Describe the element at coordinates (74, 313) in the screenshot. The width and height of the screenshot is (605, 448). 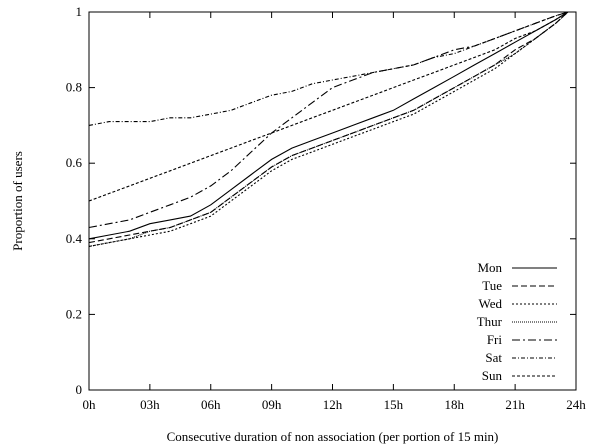
I see `y-tick-label: 0.2` at that location.